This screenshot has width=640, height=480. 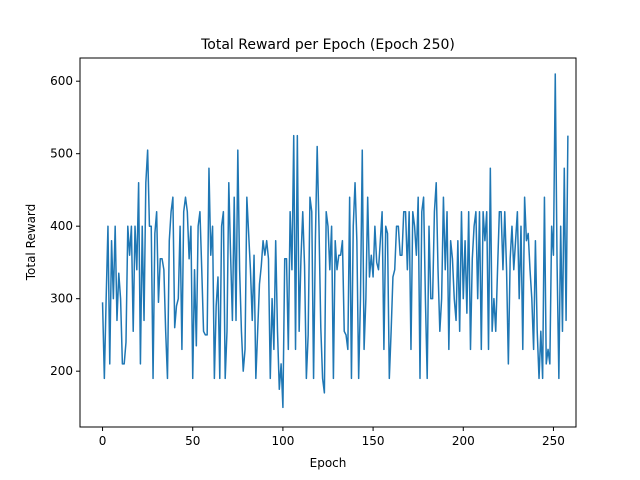 What do you see at coordinates (373, 441) in the screenshot?
I see `x-tick-label: 150` at bounding box center [373, 441].